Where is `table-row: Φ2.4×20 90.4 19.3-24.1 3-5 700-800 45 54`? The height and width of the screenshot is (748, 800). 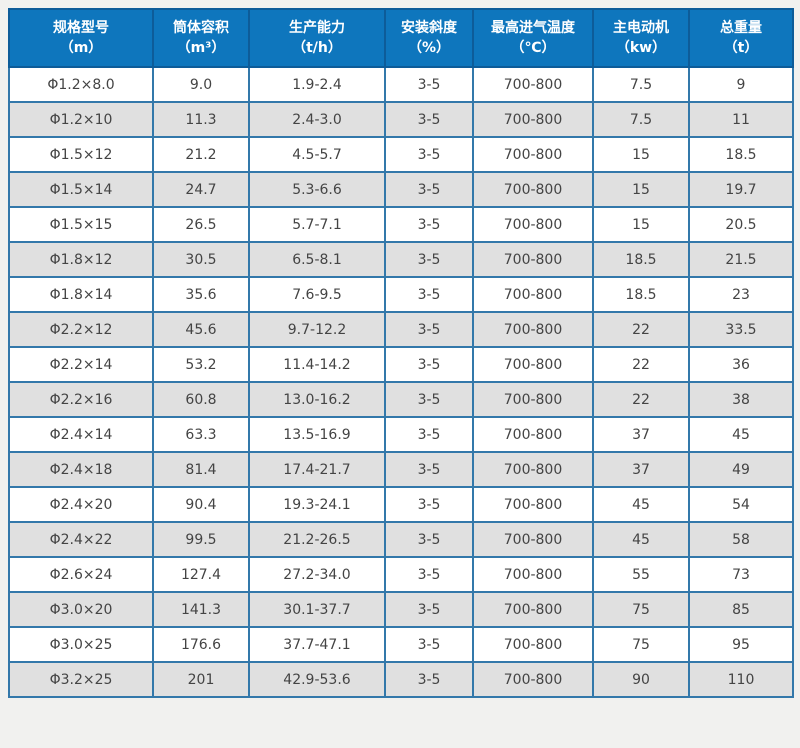 table-row: Φ2.4×20 90.4 19.3-24.1 3-5 700-800 45 54 is located at coordinates (401, 504).